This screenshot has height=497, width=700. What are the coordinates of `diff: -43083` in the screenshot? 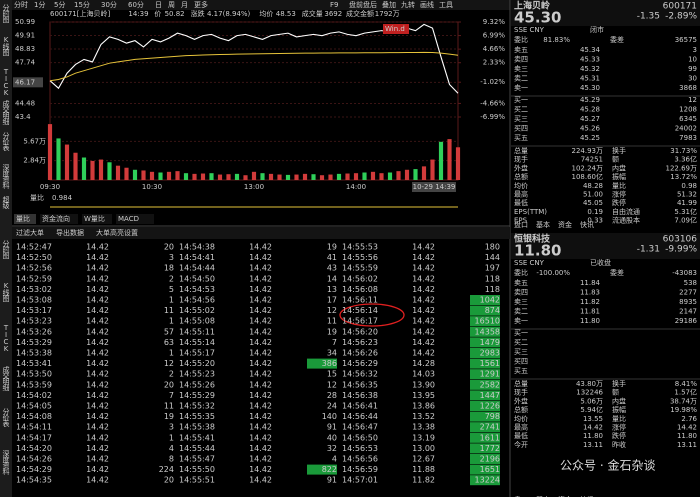 It's located at (684, 273).